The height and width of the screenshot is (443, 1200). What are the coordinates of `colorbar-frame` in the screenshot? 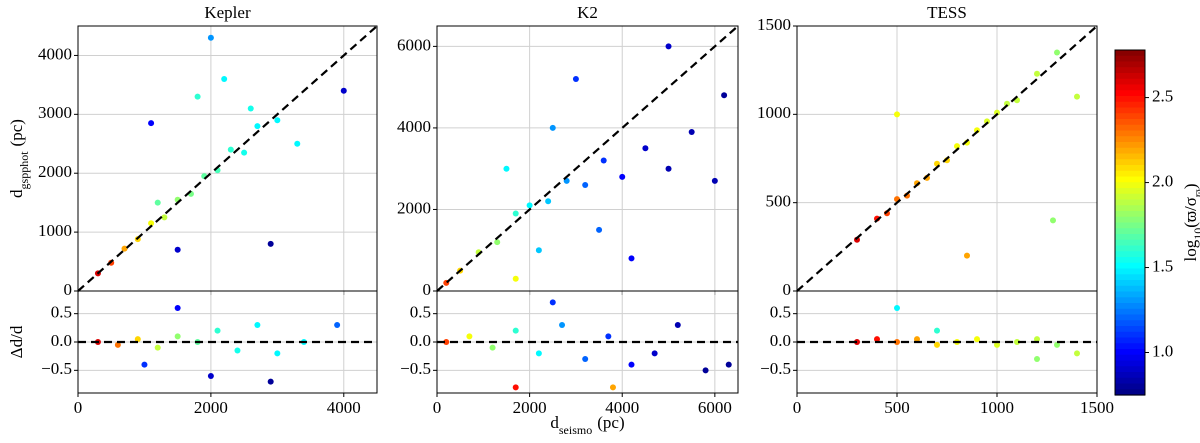 It's located at (1130, 222).